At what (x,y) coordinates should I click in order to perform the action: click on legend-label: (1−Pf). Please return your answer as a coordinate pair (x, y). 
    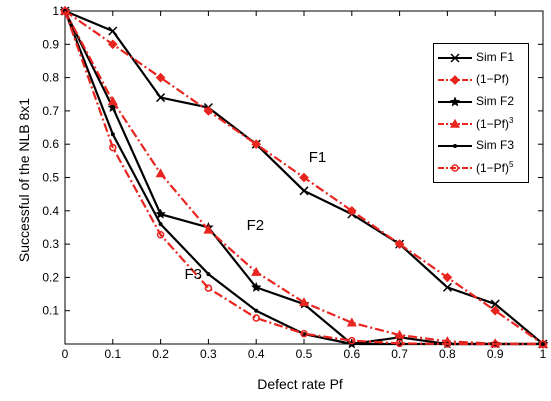
    Looking at the image, I should click on (492, 79).